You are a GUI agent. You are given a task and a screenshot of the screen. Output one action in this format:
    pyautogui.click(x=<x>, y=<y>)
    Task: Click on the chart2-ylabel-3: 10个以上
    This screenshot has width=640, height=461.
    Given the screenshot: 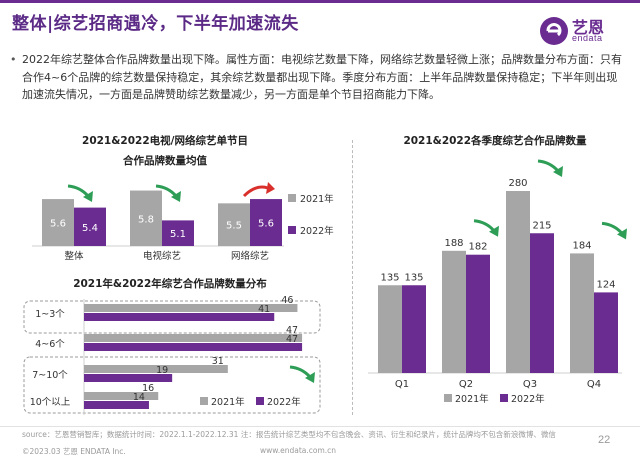 What is the action you would take?
    pyautogui.click(x=50, y=402)
    